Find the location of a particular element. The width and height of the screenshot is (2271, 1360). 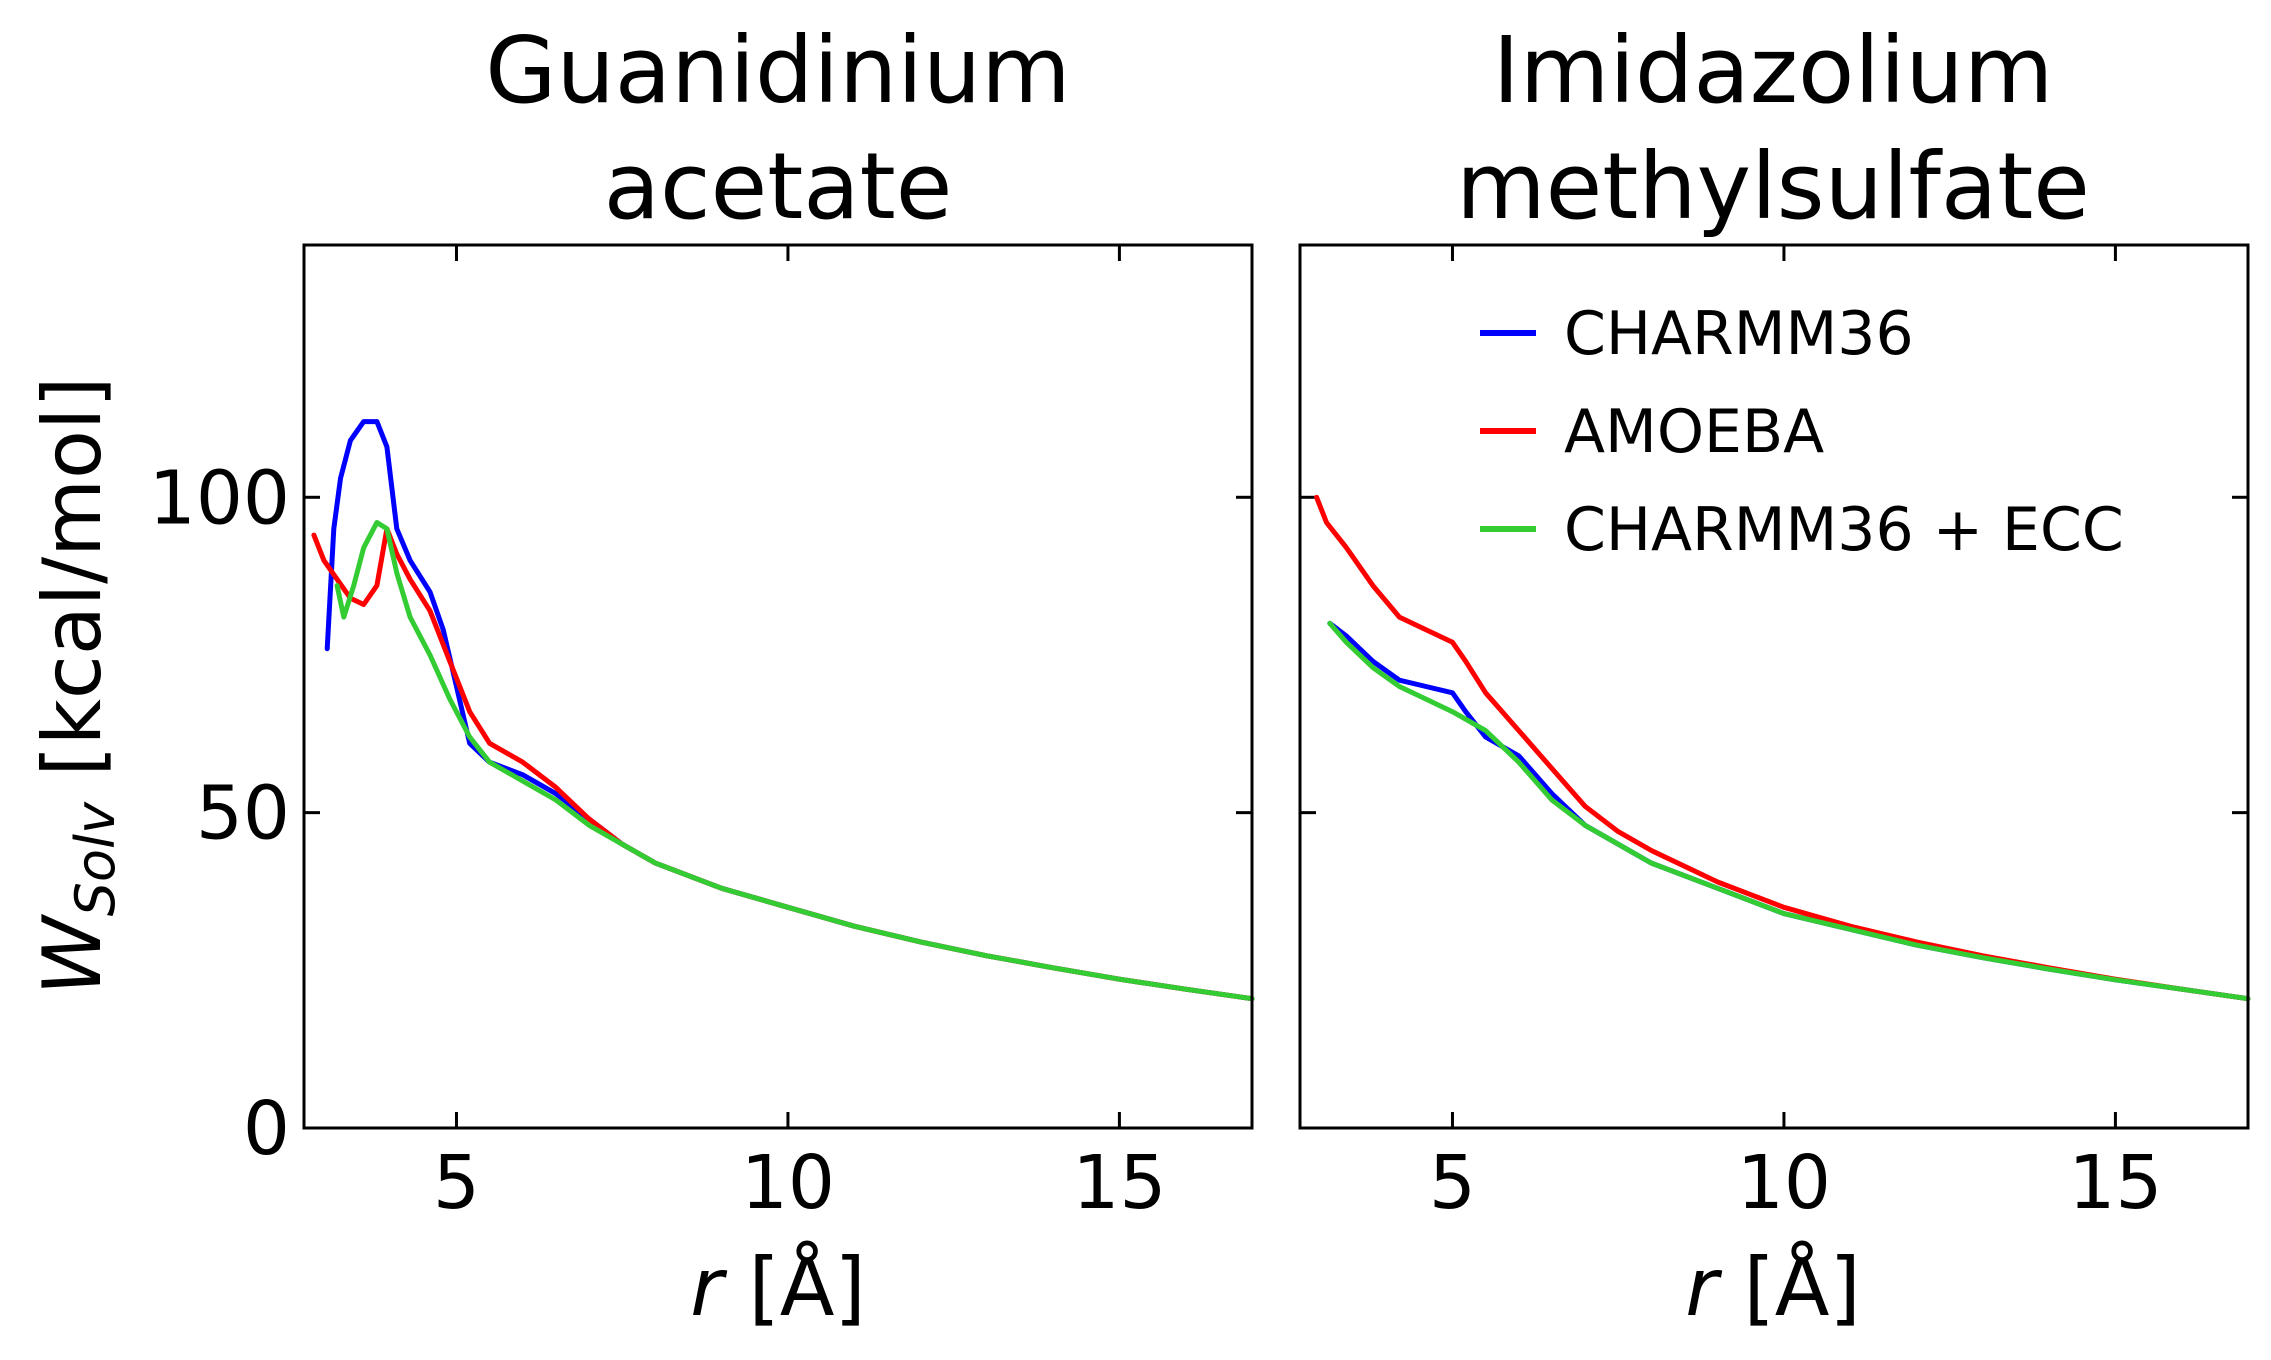

y-label-unit: [kcal/mol] is located at coordinates (72, 577).